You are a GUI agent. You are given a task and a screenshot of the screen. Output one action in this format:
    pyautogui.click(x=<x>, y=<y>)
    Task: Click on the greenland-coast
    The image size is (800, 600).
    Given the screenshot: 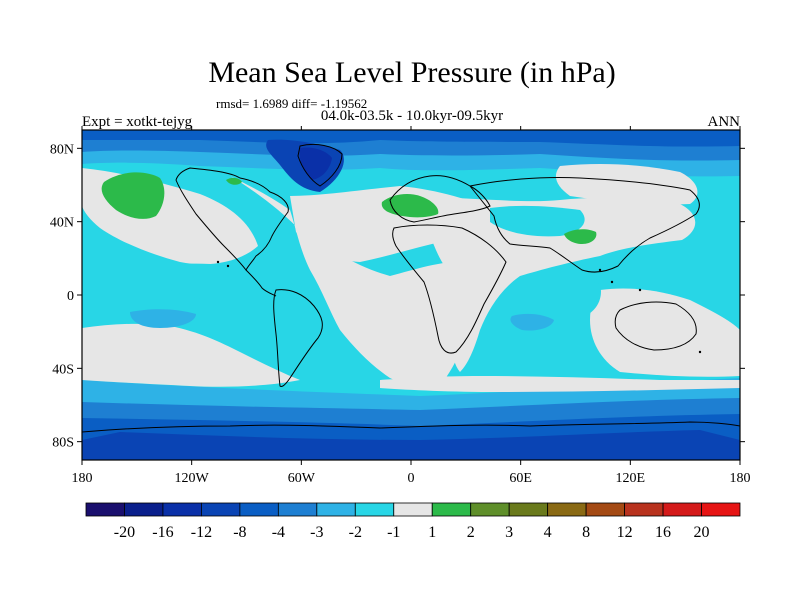 What is the action you would take?
    pyautogui.click(x=320, y=165)
    